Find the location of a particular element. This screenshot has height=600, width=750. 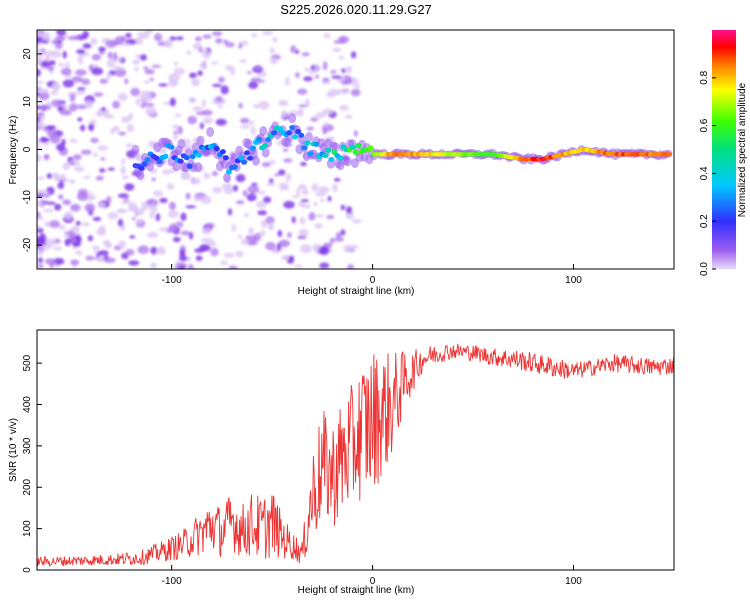

colorbar-ticks: 0.0 0.2 0.4 0.6 0.8 is located at coordinates (707, 173).